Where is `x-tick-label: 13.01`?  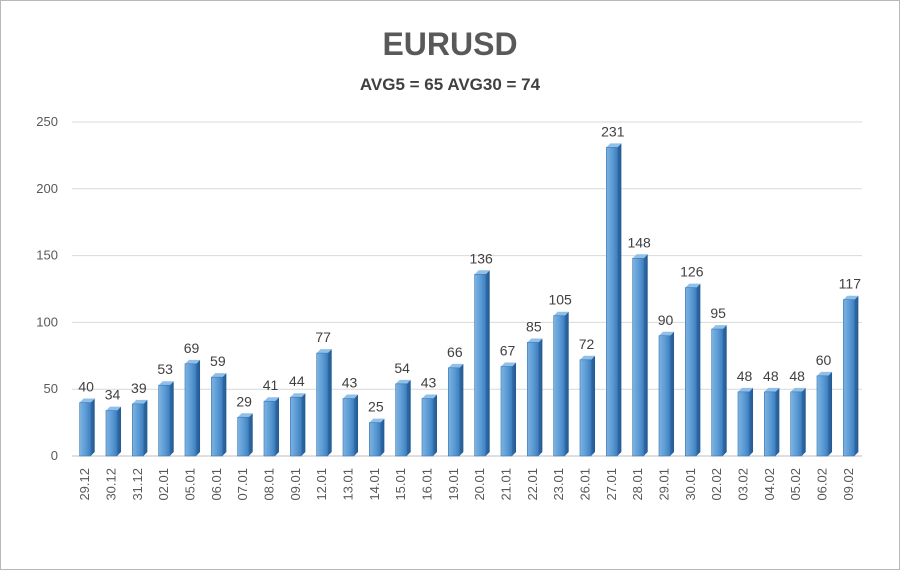
x-tick-label: 13.01 is located at coordinates (348, 484).